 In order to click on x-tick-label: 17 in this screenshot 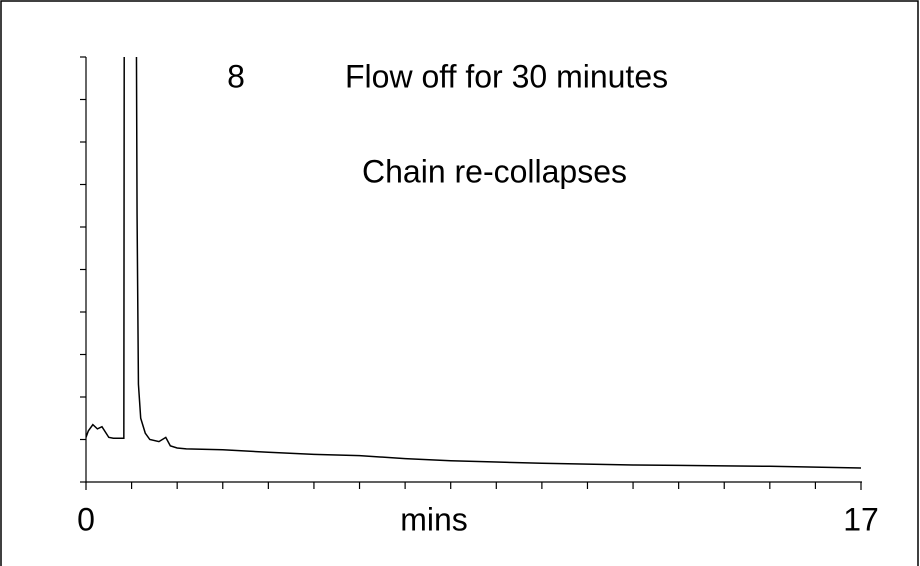, I will do `click(861, 519)`.